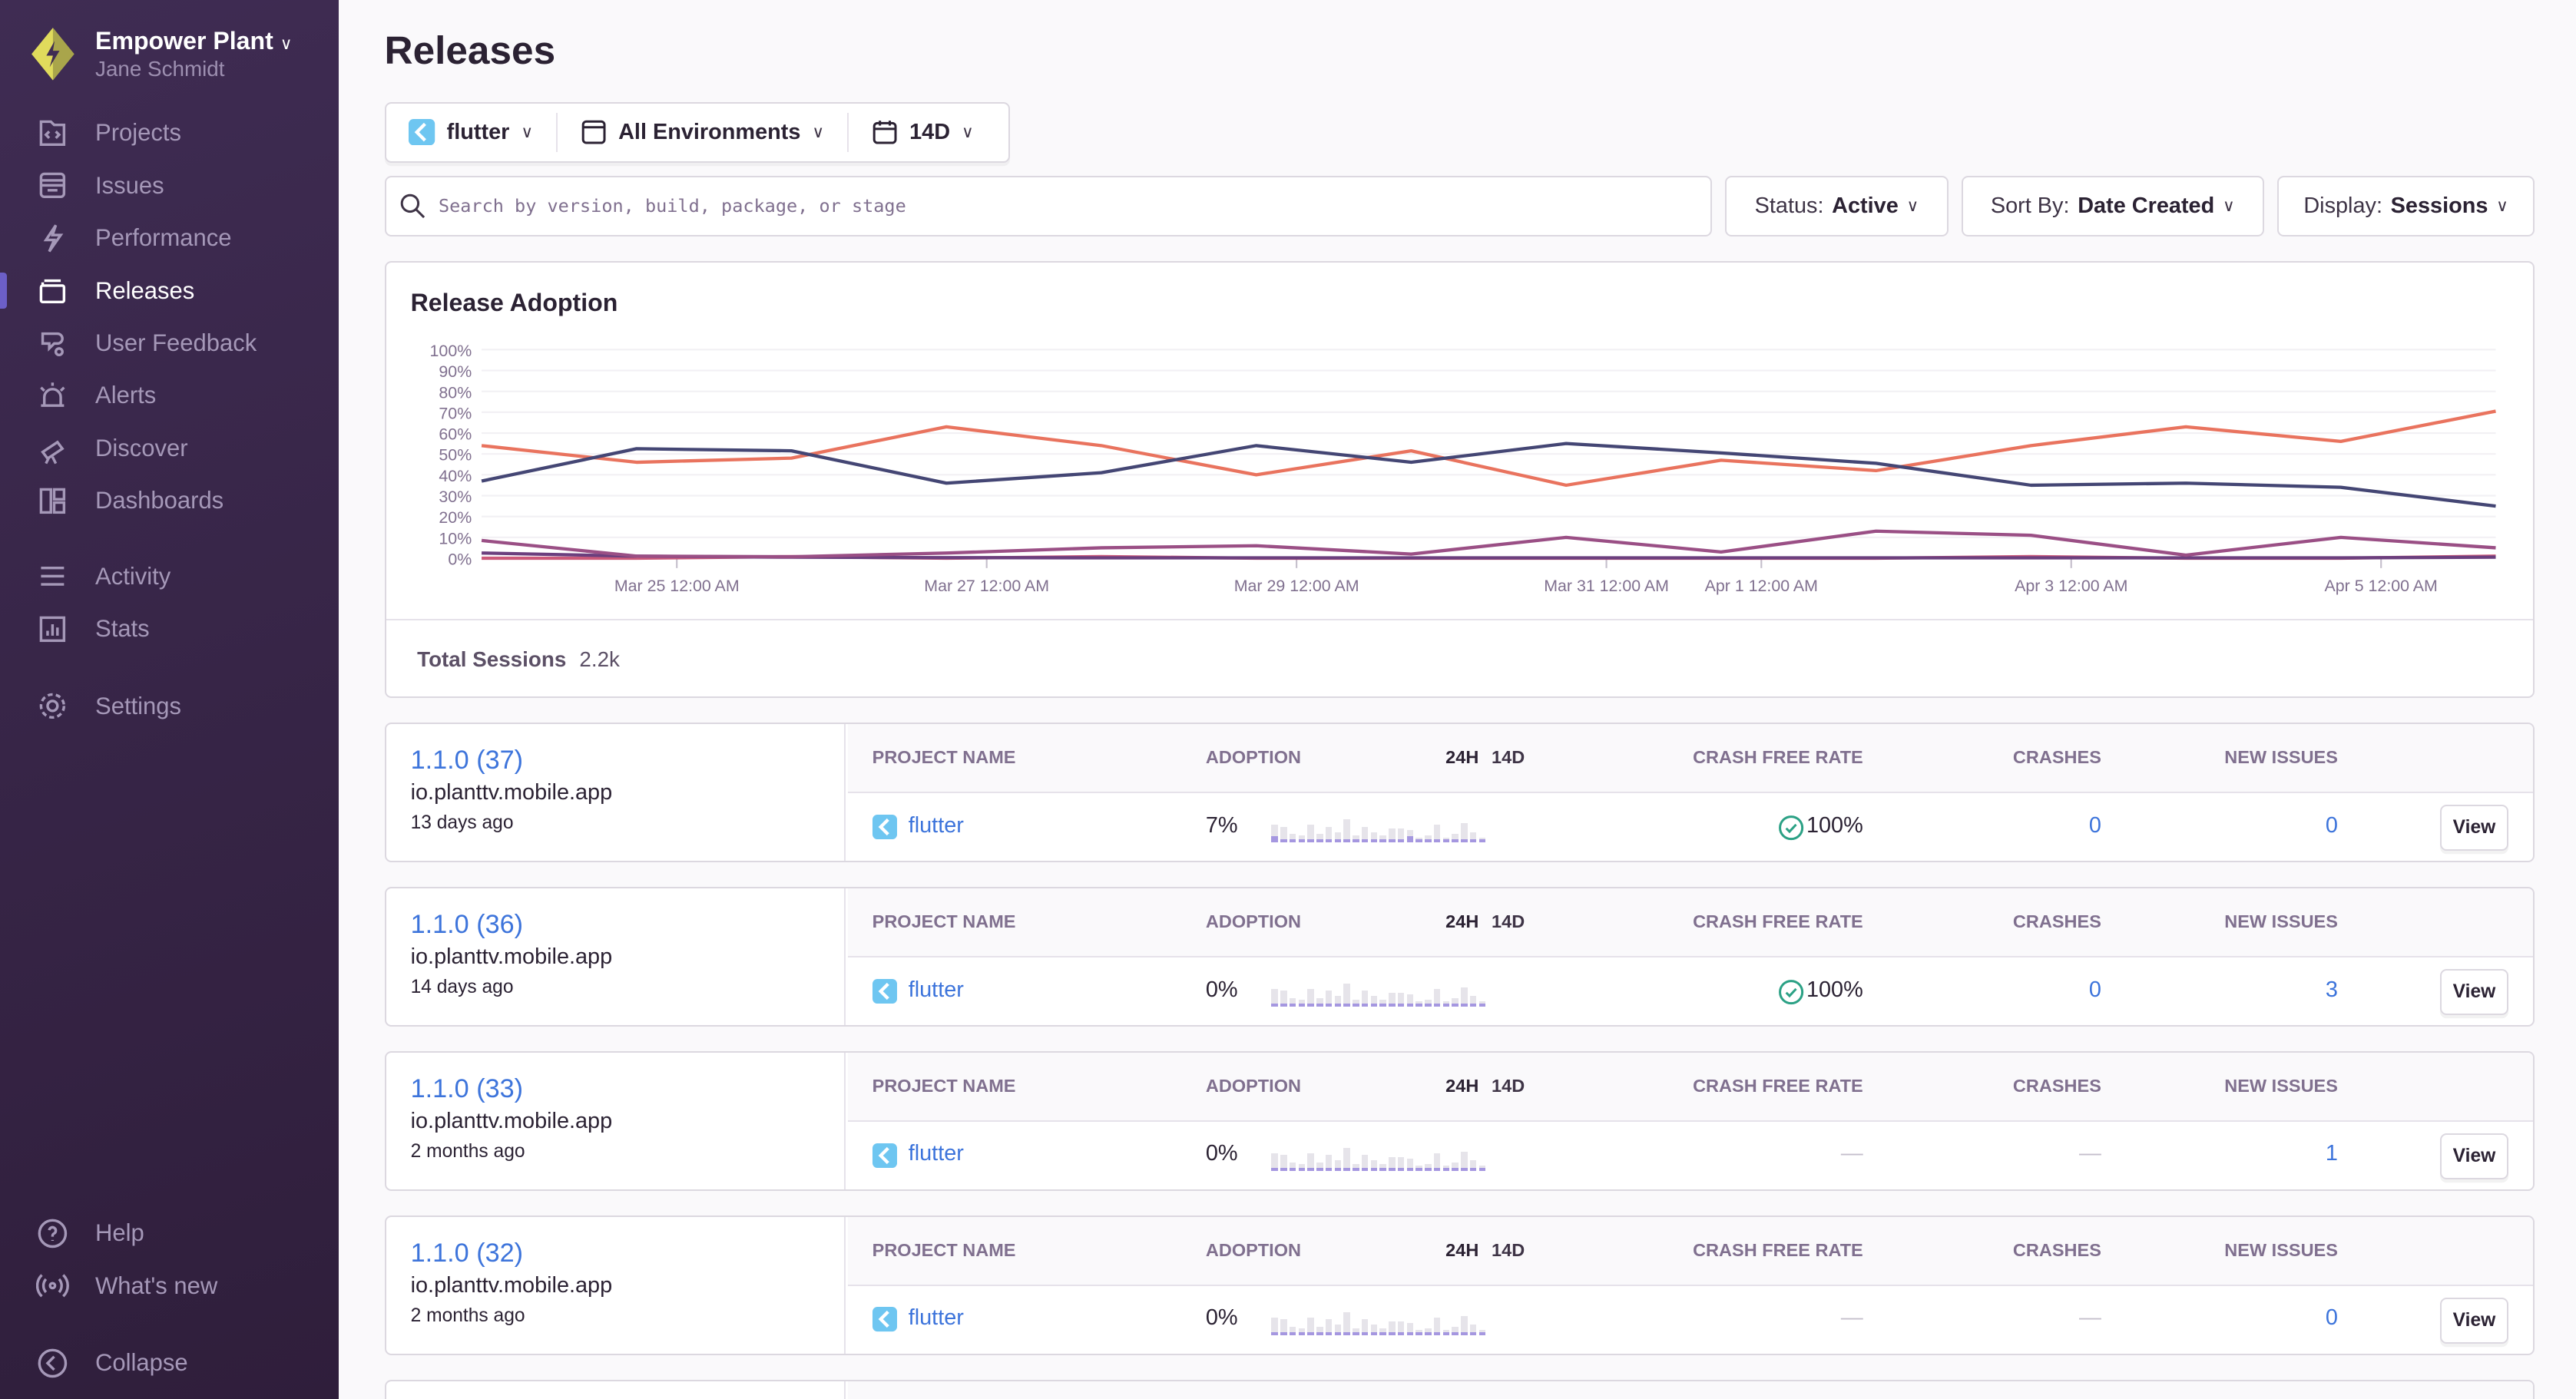  What do you see at coordinates (53, 1234) in the screenshot?
I see `question-icon` at bounding box center [53, 1234].